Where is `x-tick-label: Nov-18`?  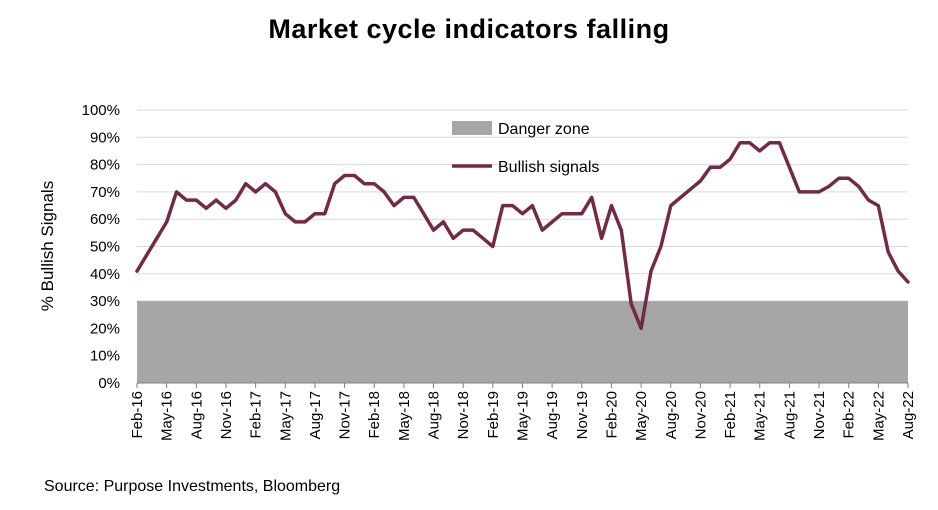 x-tick-label: Nov-18 is located at coordinates (463, 415).